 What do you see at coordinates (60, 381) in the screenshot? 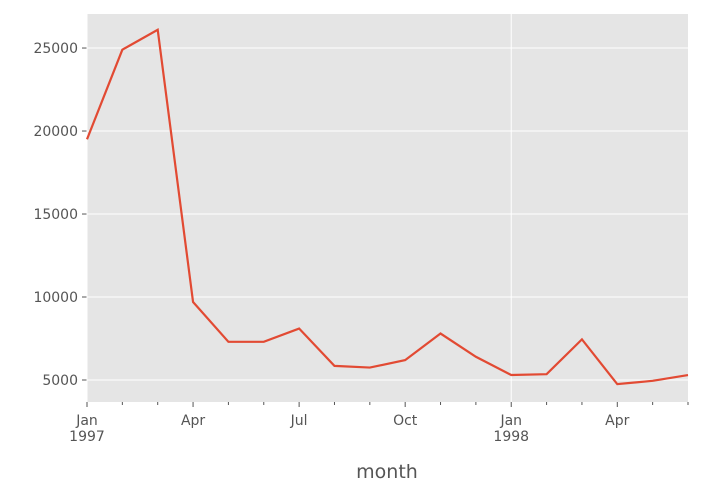
I see `y-tick-label: 5000` at bounding box center [60, 381].